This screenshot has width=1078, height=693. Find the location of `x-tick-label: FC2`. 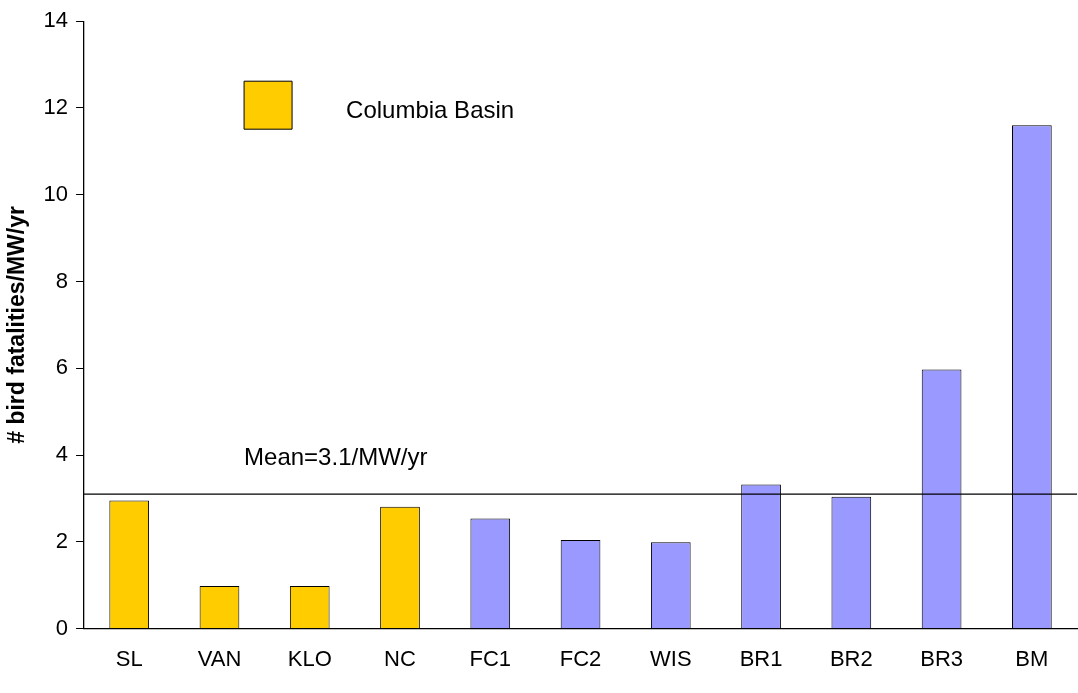

x-tick-label: FC2 is located at coordinates (580, 658).